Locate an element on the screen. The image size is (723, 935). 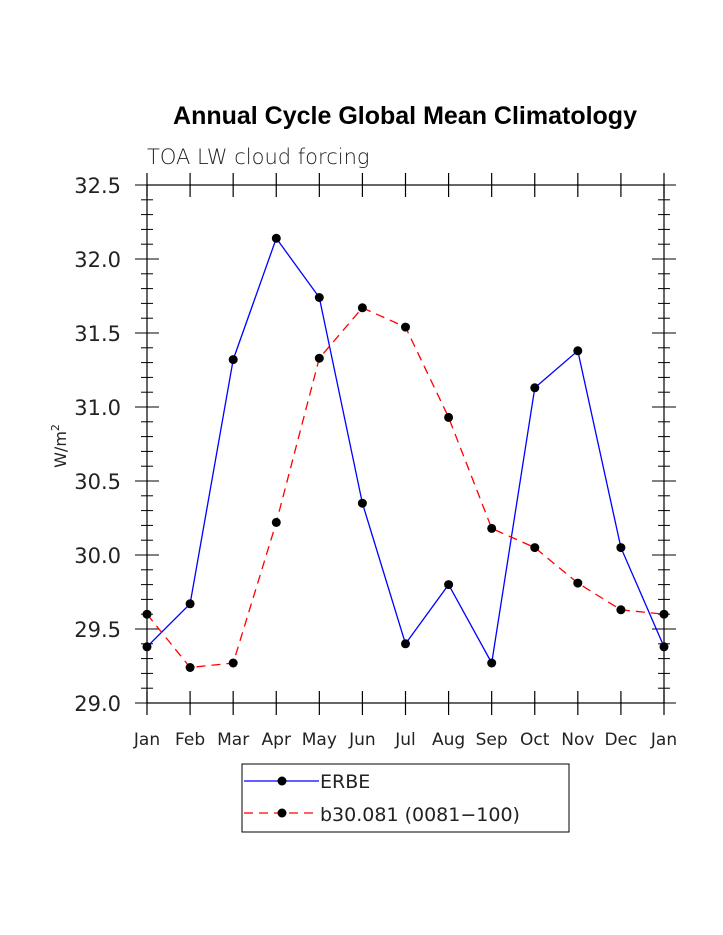
legend-model-marker is located at coordinates (282, 813).